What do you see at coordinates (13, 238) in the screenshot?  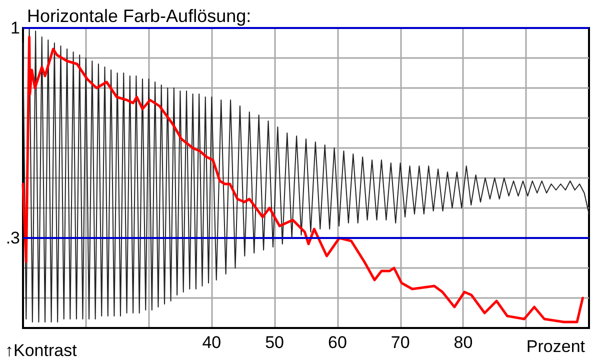 I see `y-tick-label: .3` at bounding box center [13, 238].